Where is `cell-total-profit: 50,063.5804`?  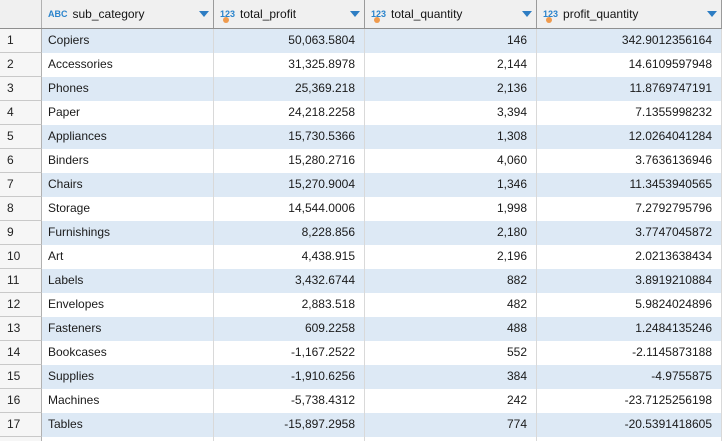
cell-total-profit: 50,063.5804 is located at coordinates (289, 41).